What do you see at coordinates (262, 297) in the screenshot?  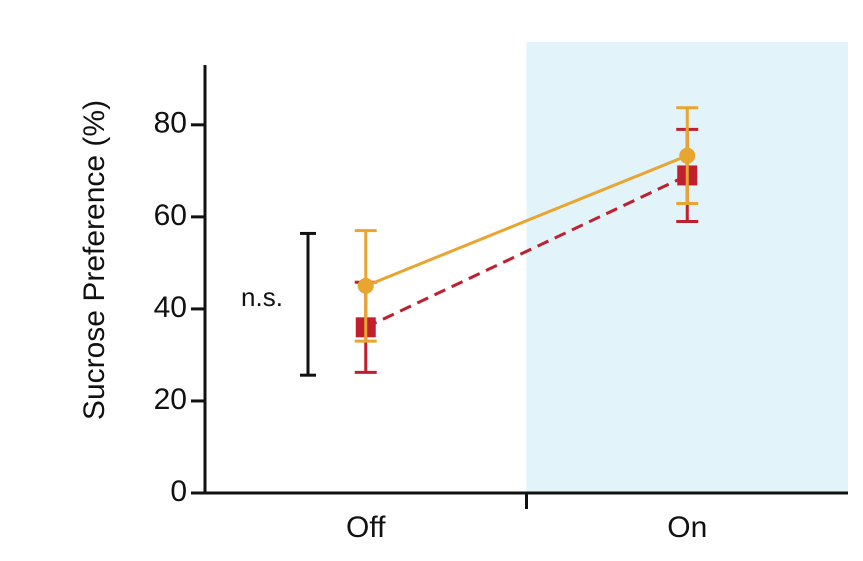 I see `bracket-label: n.s.` at bounding box center [262, 297].